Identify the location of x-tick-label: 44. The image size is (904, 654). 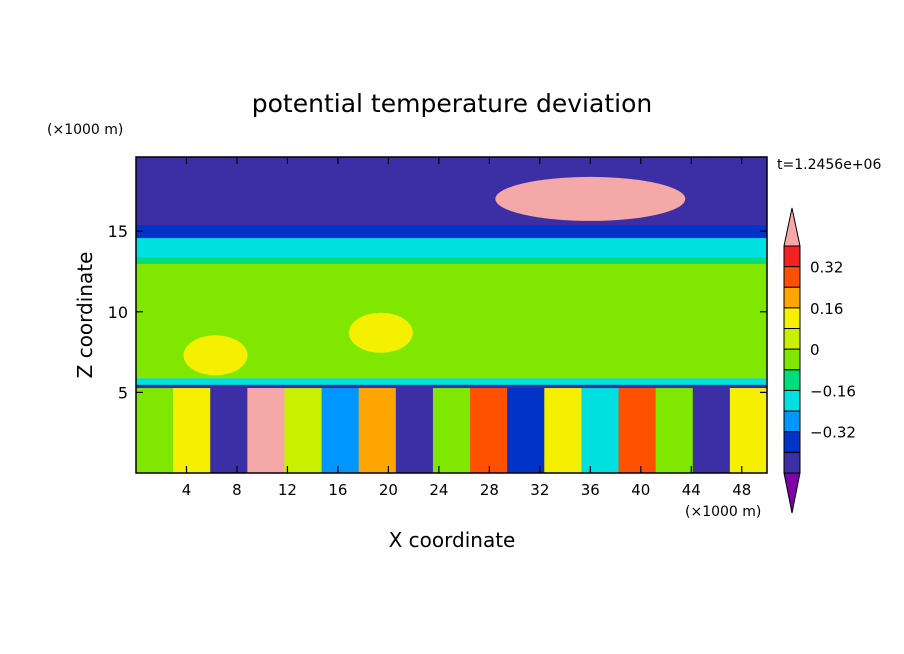
(691, 490).